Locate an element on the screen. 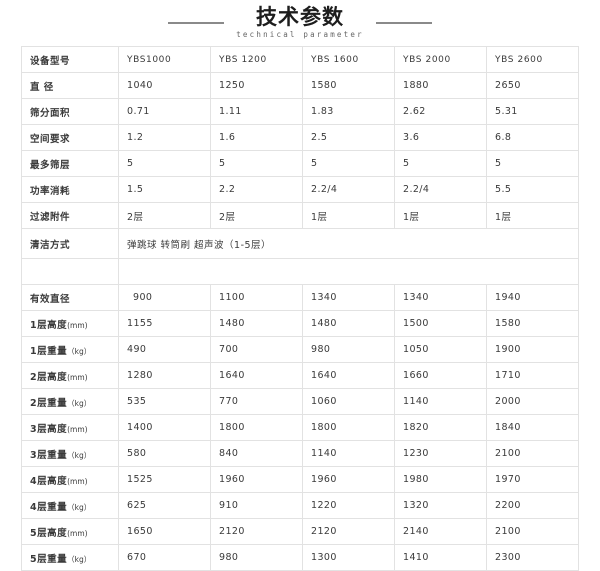  table-row: 功率消耗 1.5 2.2 2.2/4 2.2/4 5.5 is located at coordinates (300, 189).